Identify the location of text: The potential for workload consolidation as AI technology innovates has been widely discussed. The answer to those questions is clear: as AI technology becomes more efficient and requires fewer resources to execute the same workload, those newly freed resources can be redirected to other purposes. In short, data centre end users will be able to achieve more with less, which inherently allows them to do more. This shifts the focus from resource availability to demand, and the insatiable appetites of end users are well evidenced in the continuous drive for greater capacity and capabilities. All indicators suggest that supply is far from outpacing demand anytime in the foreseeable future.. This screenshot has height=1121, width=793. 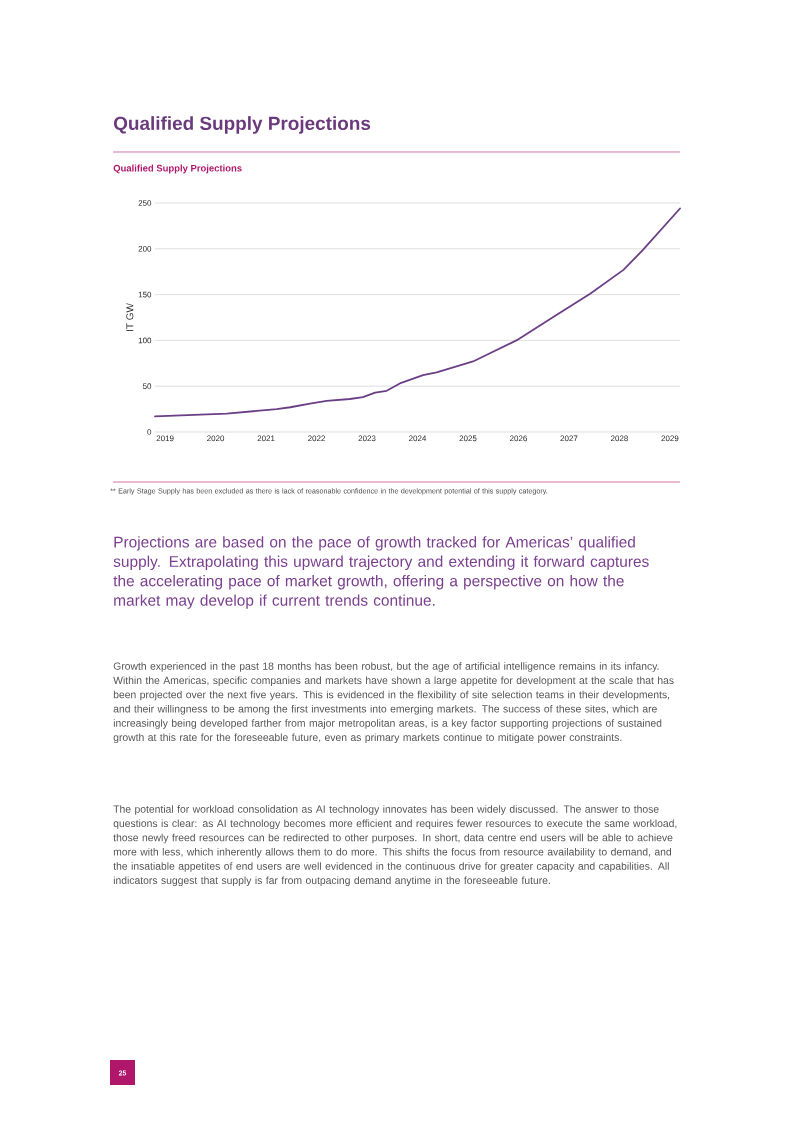
(395, 846).